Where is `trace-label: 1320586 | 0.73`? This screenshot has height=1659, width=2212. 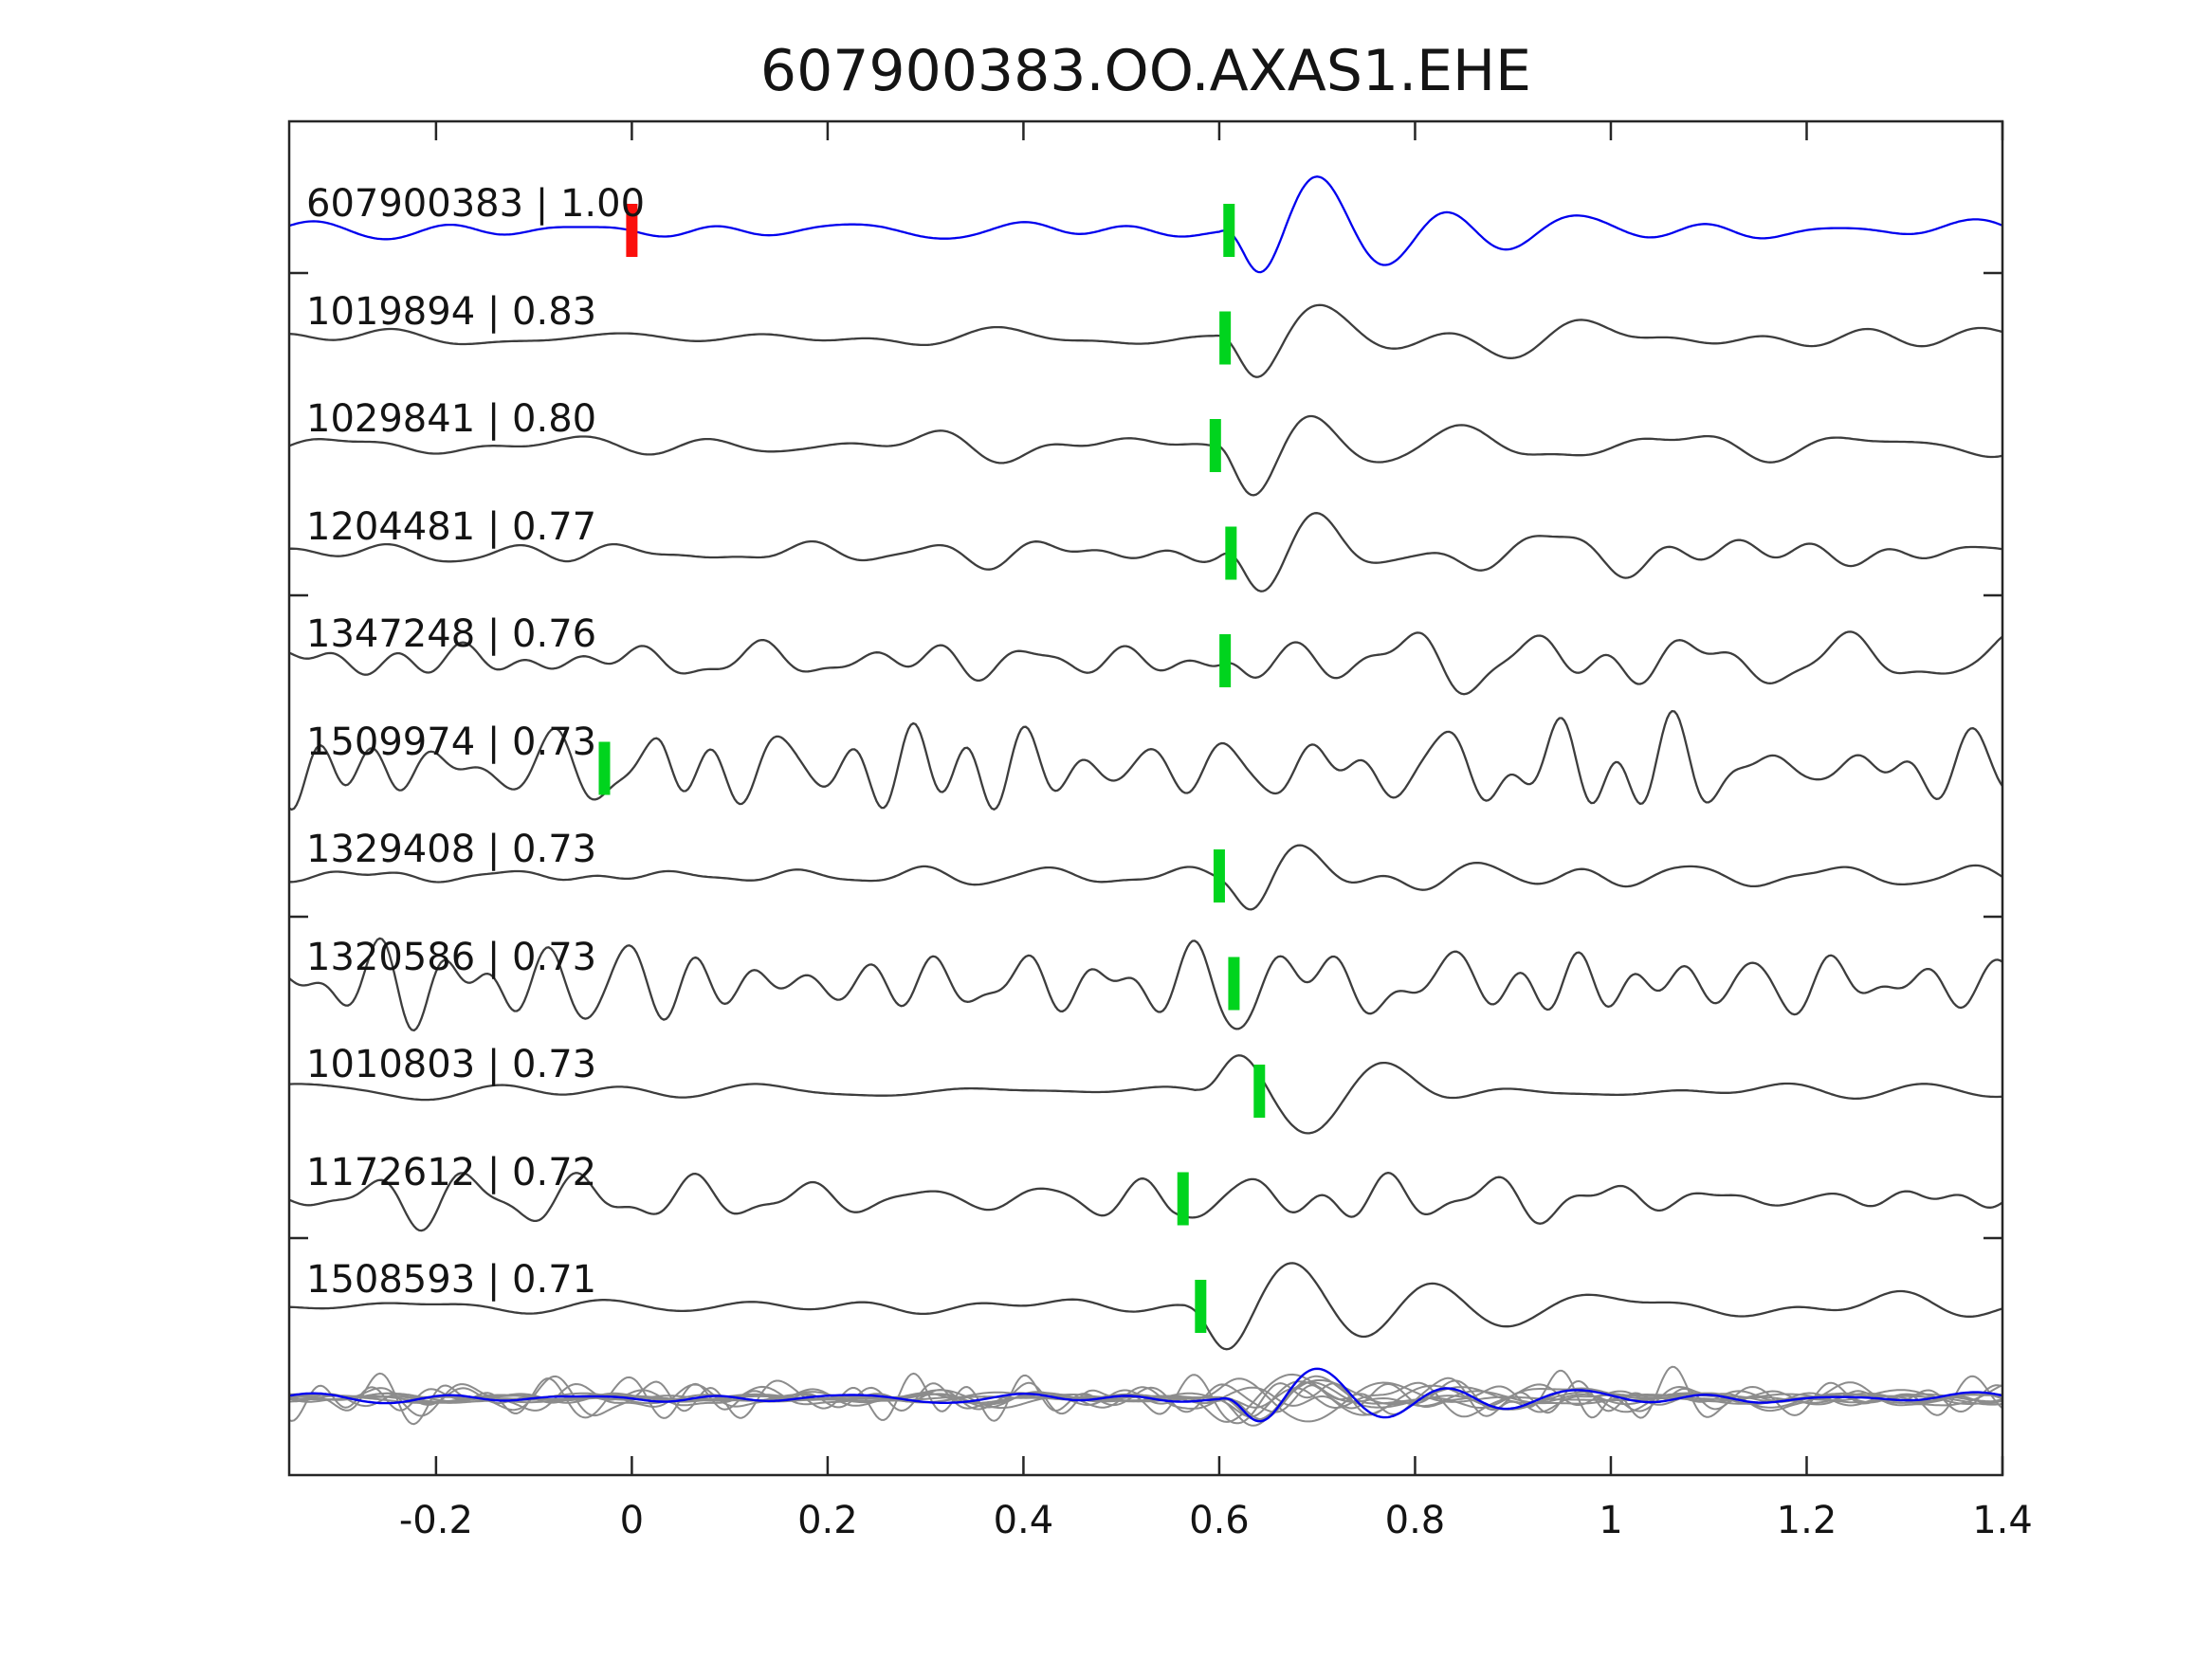 trace-label: 1320586 | 0.73 is located at coordinates (451, 957).